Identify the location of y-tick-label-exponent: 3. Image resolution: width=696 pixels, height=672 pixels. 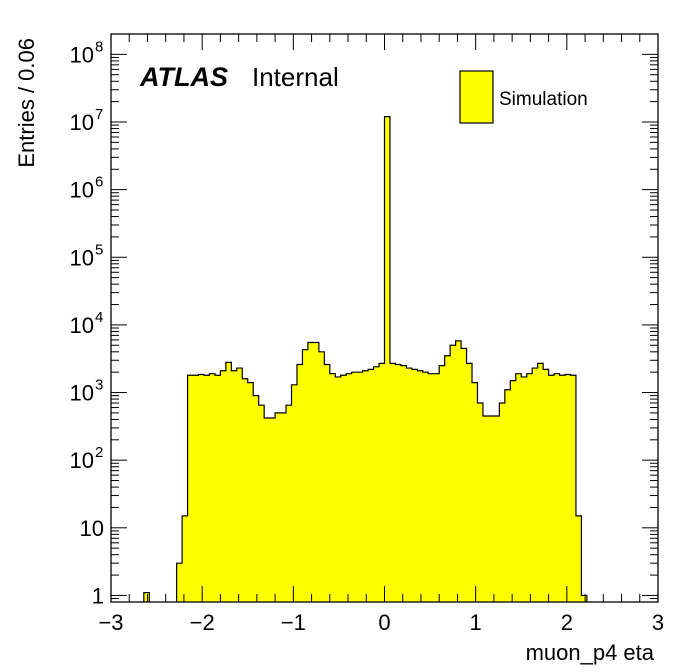
(99, 385).